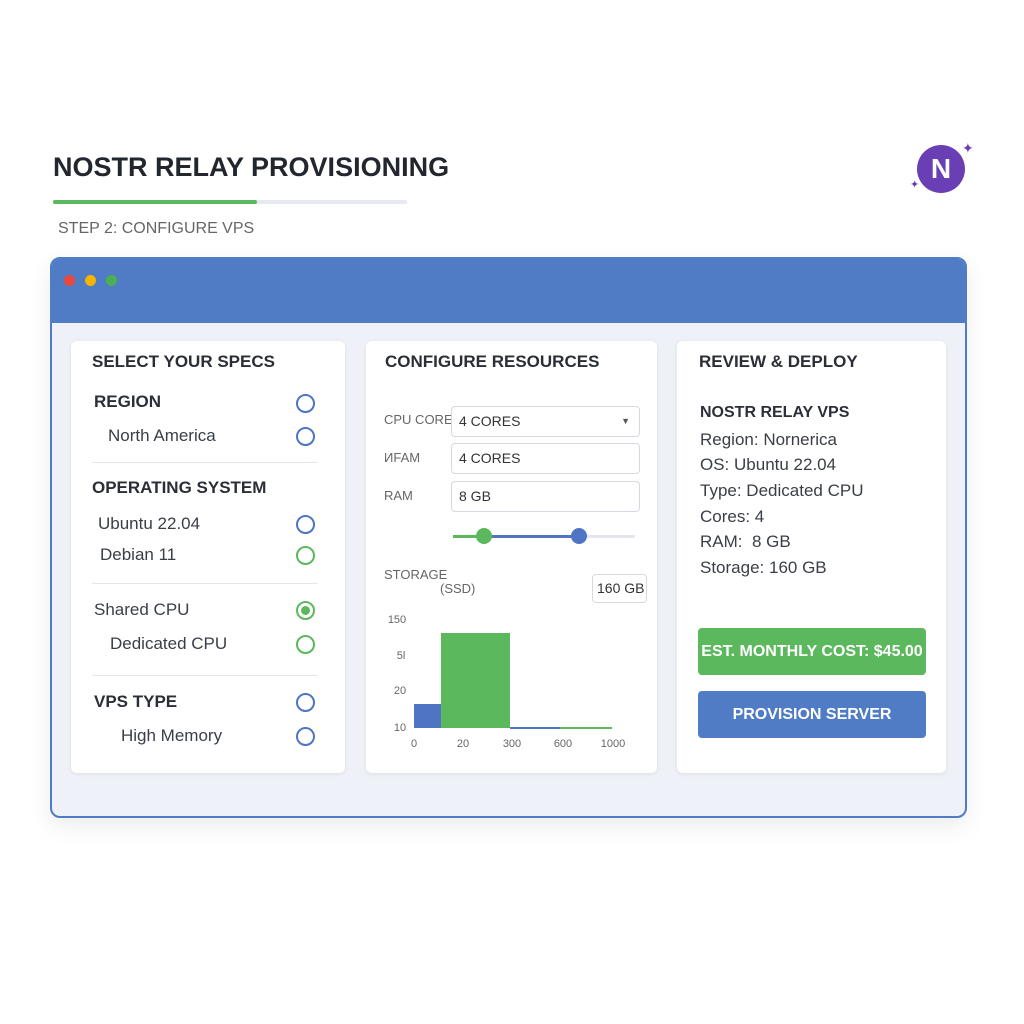  What do you see at coordinates (397, 620) in the screenshot?
I see `y-label: 150` at bounding box center [397, 620].